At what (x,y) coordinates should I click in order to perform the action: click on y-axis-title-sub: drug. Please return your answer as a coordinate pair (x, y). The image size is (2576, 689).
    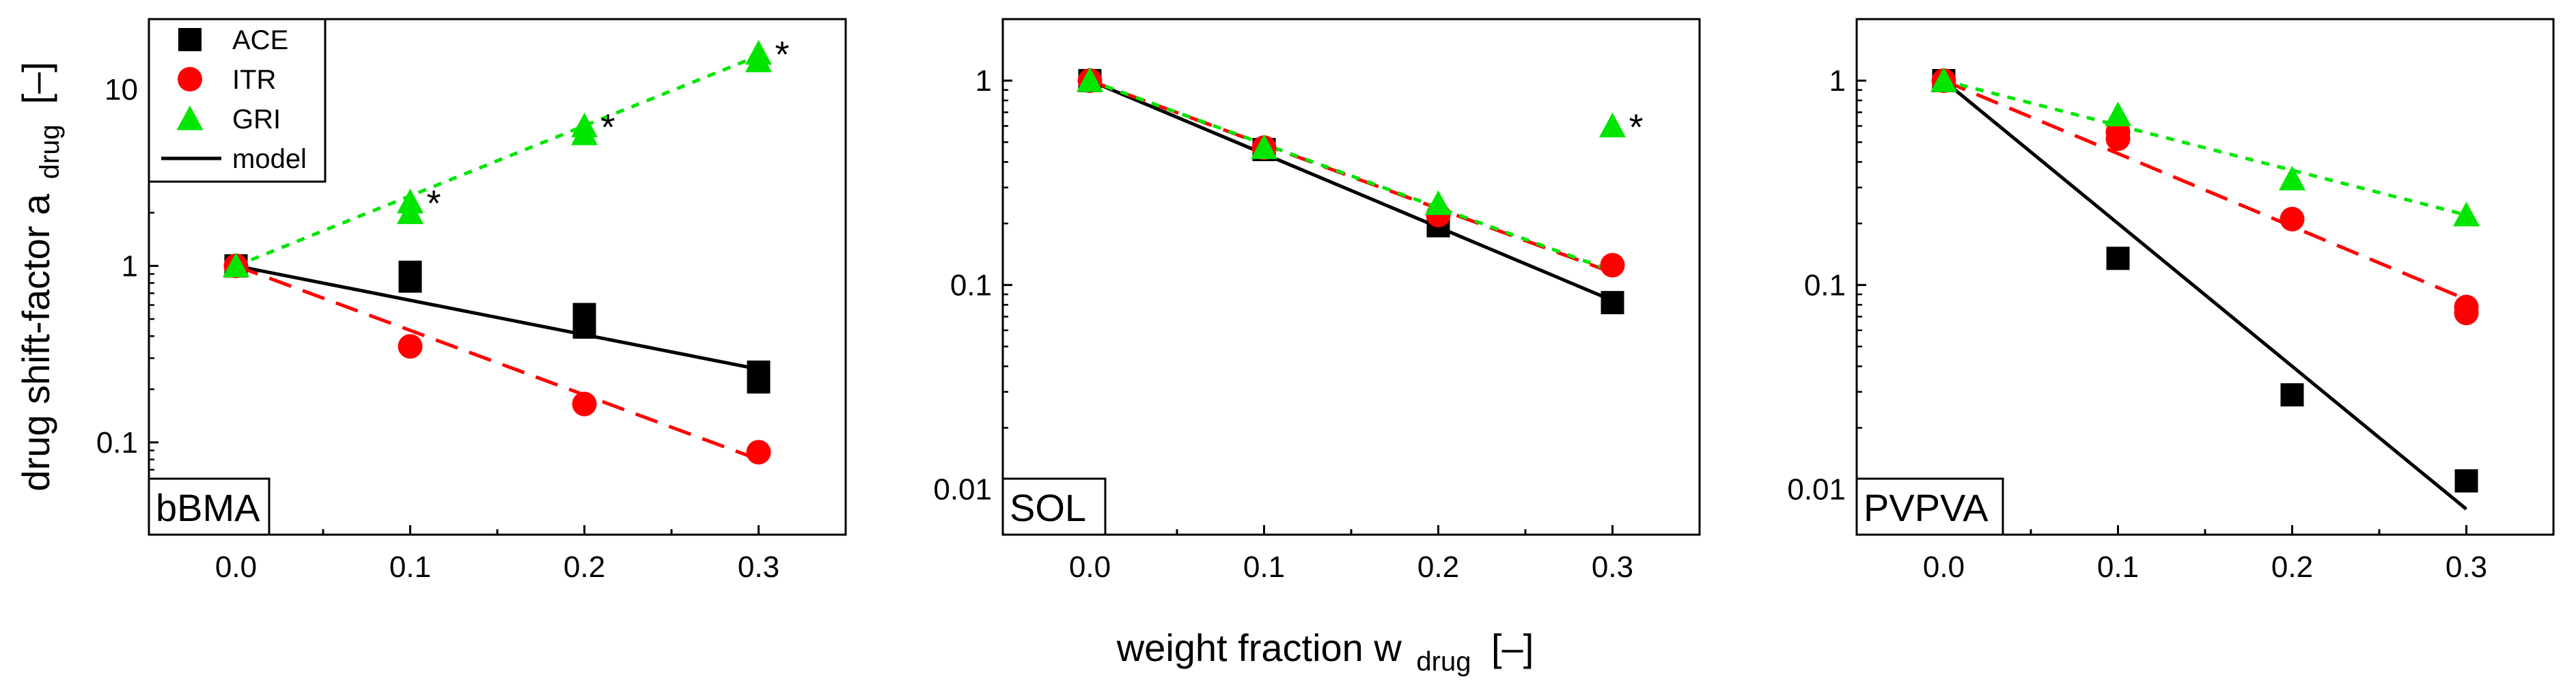
    Looking at the image, I should click on (50, 151).